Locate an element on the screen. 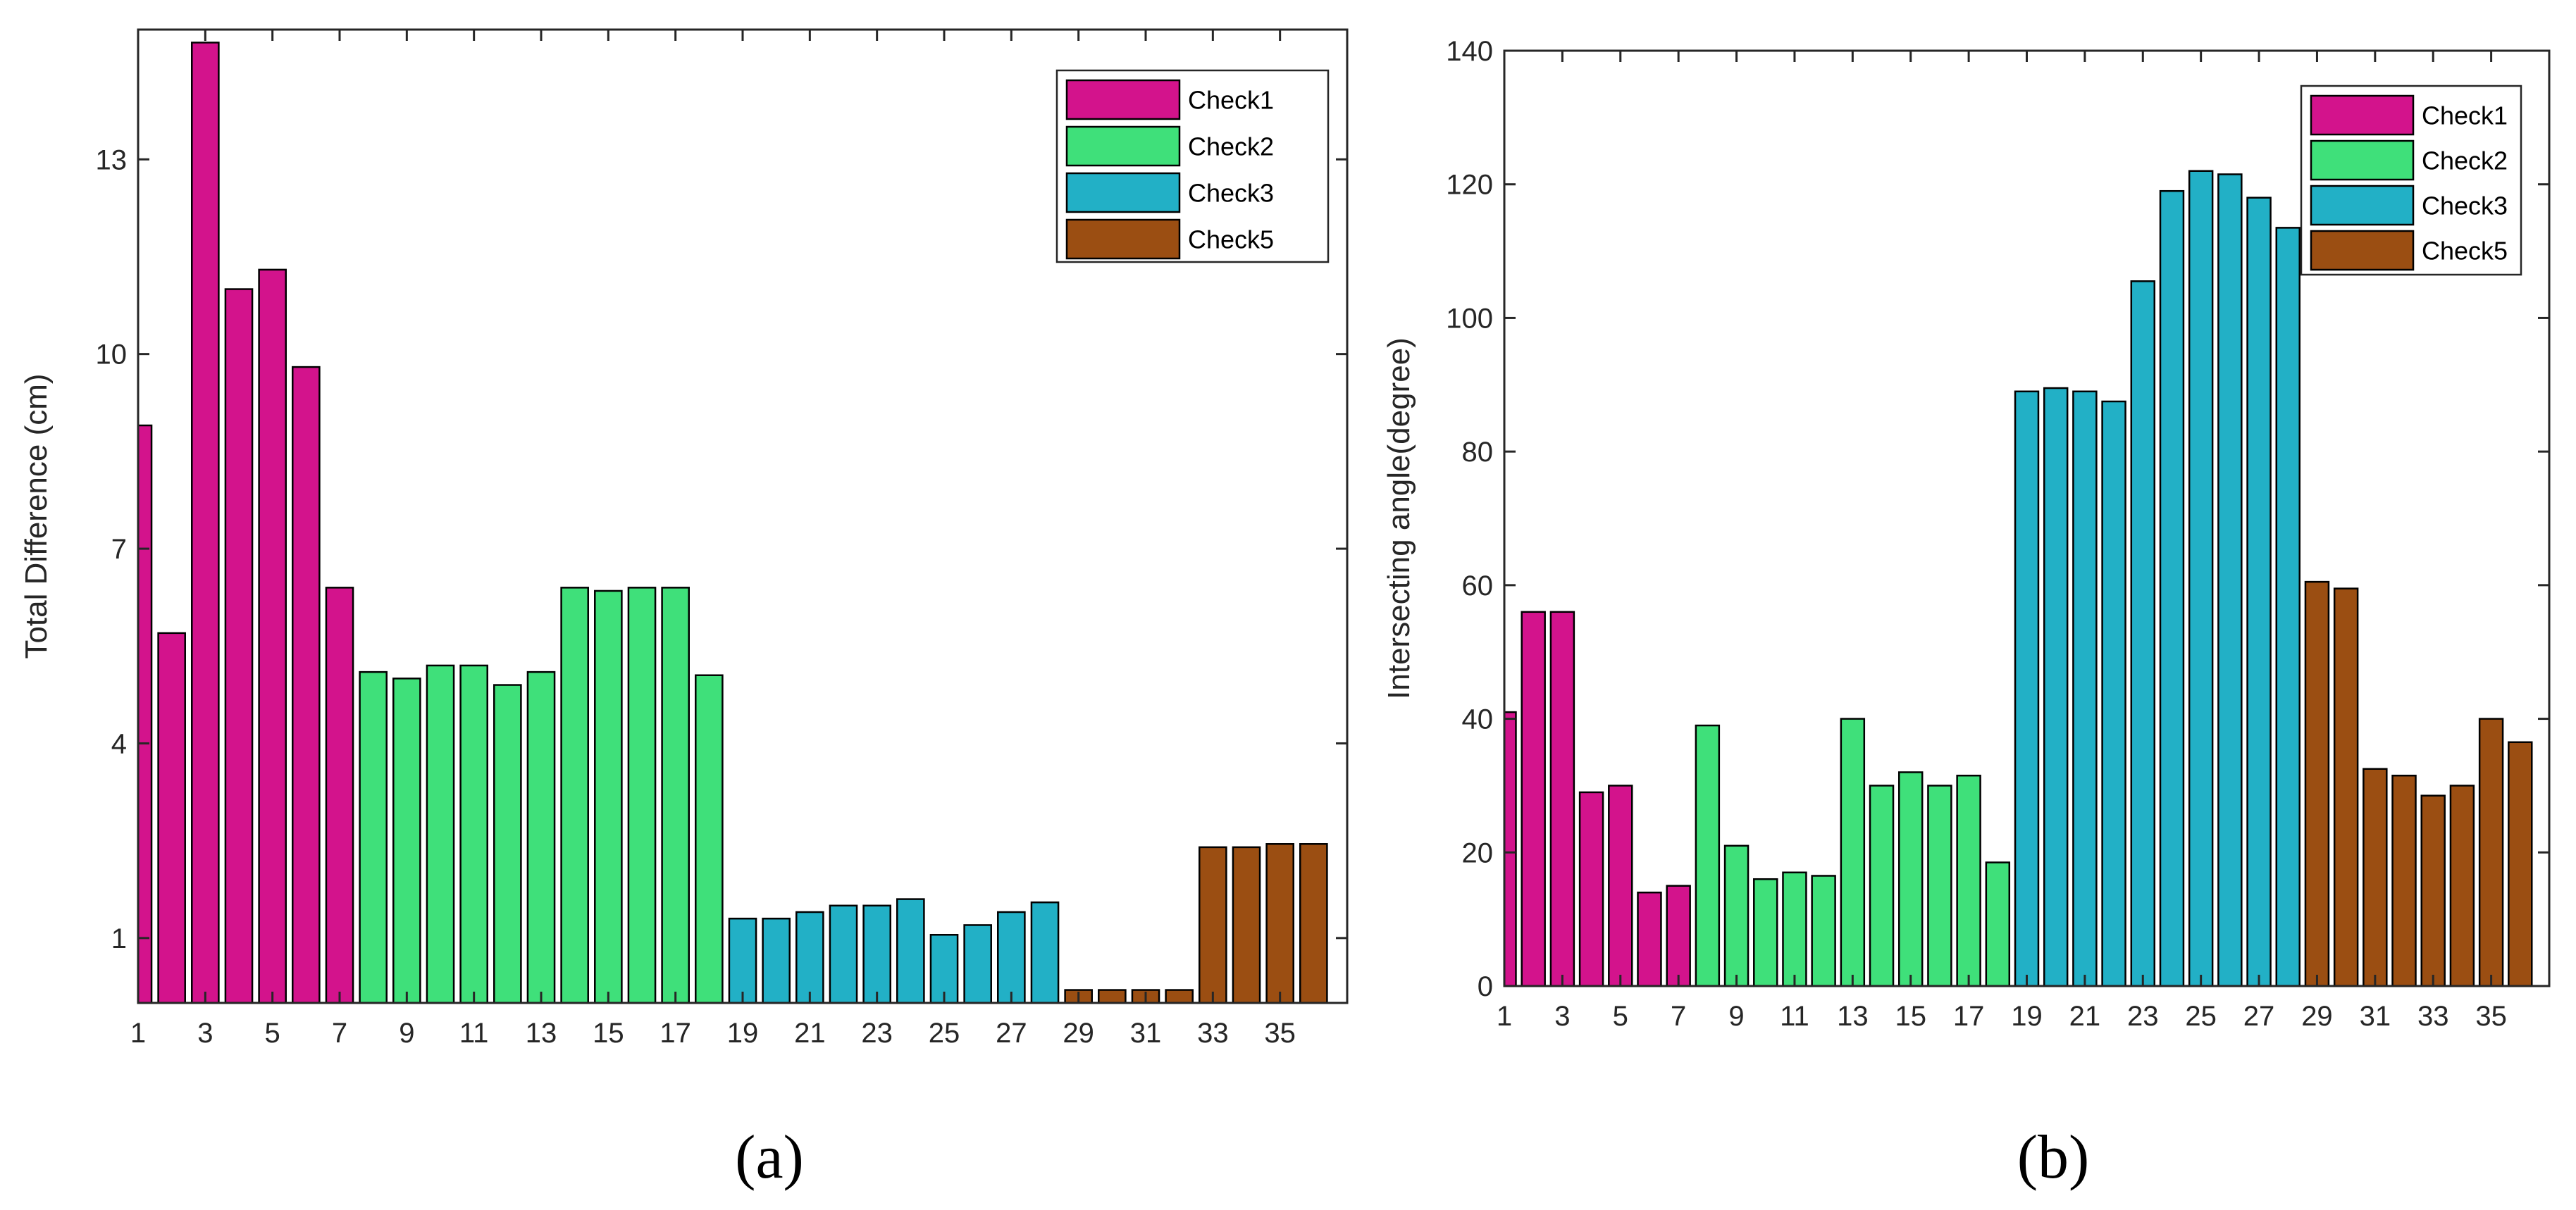  chart-b-xtick-label: 3 is located at coordinates (1562, 1016).